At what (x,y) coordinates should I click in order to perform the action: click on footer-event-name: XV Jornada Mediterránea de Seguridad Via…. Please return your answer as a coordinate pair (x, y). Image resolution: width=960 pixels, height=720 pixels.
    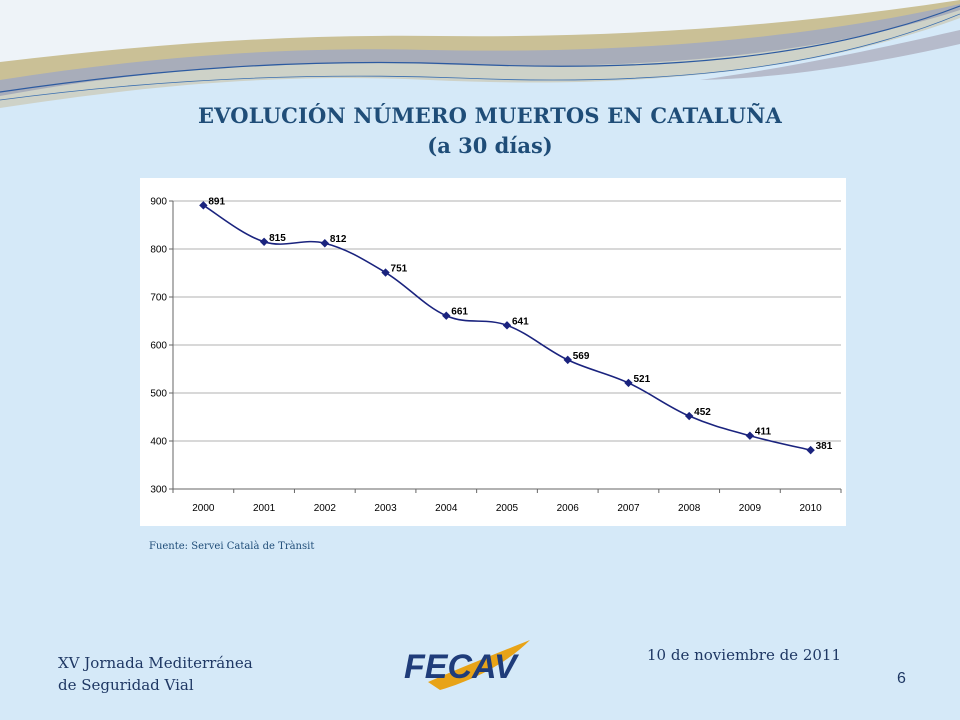
    Looking at the image, I should click on (155, 674).